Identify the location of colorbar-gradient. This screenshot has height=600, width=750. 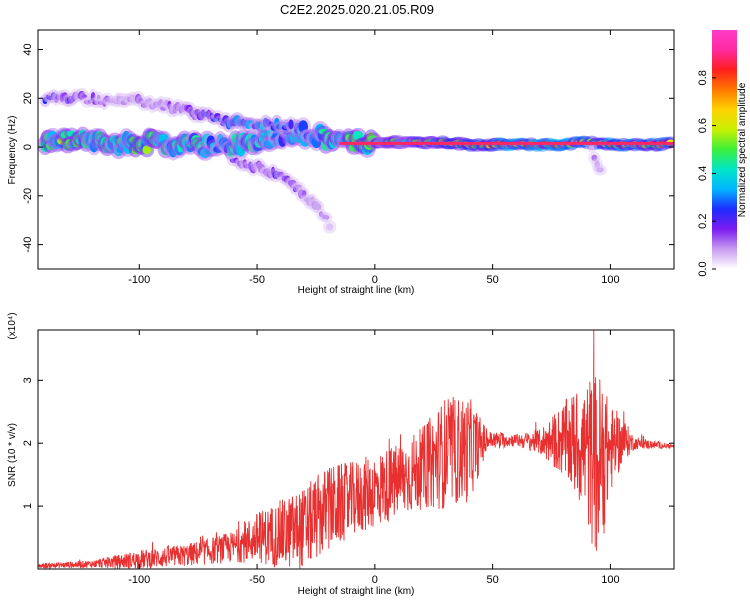
(724, 149).